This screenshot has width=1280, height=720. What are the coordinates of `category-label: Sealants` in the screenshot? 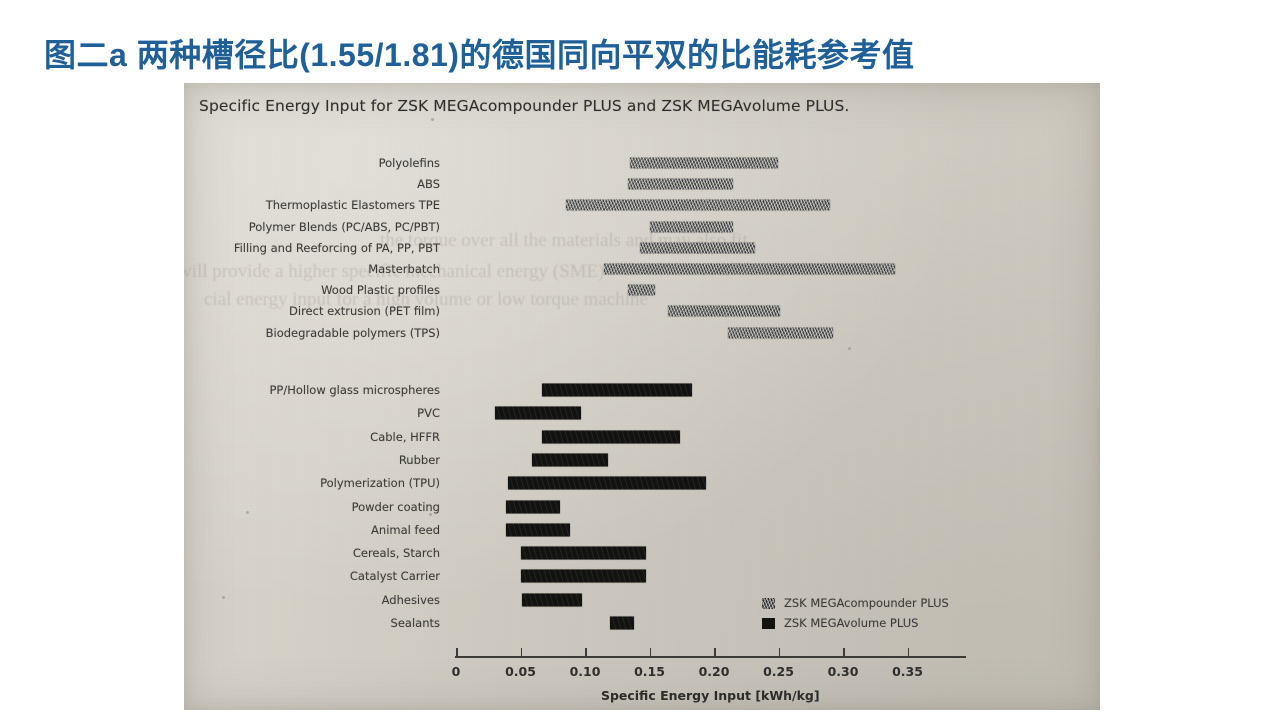 It's located at (415, 623).